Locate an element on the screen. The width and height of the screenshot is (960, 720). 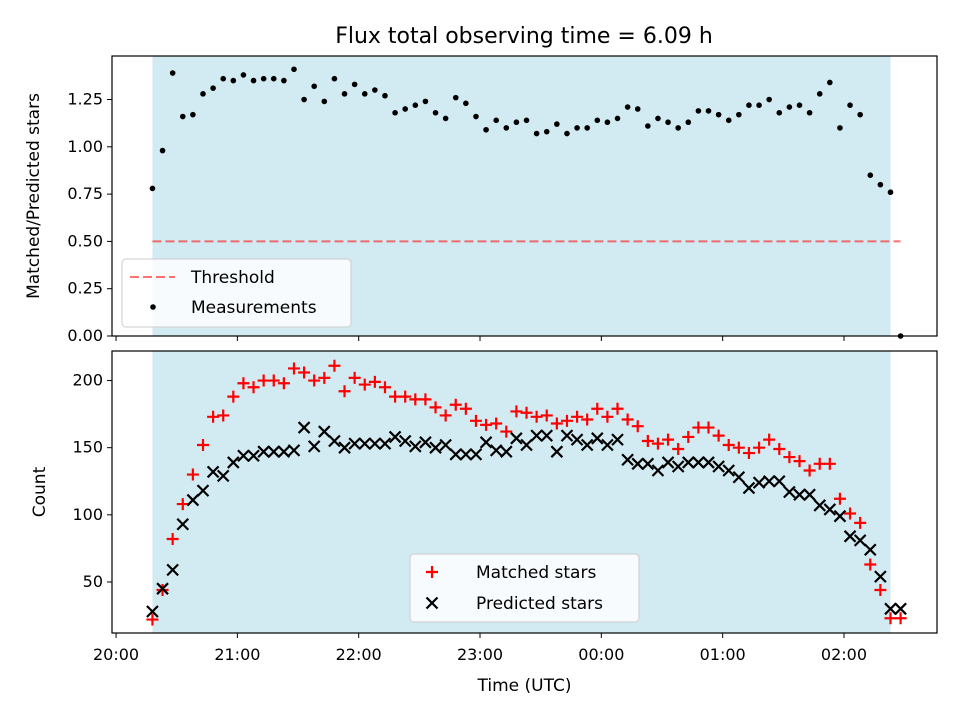
x-axis-label: Time (UTC) is located at coordinates (524, 686).